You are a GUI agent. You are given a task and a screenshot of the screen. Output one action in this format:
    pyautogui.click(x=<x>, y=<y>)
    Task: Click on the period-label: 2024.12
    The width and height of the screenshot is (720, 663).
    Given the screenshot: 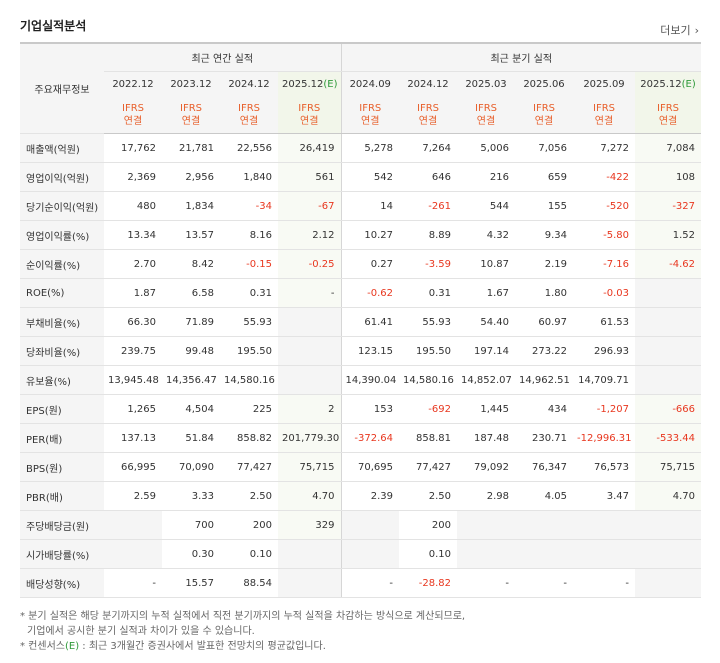 What is the action you would take?
    pyautogui.click(x=249, y=84)
    